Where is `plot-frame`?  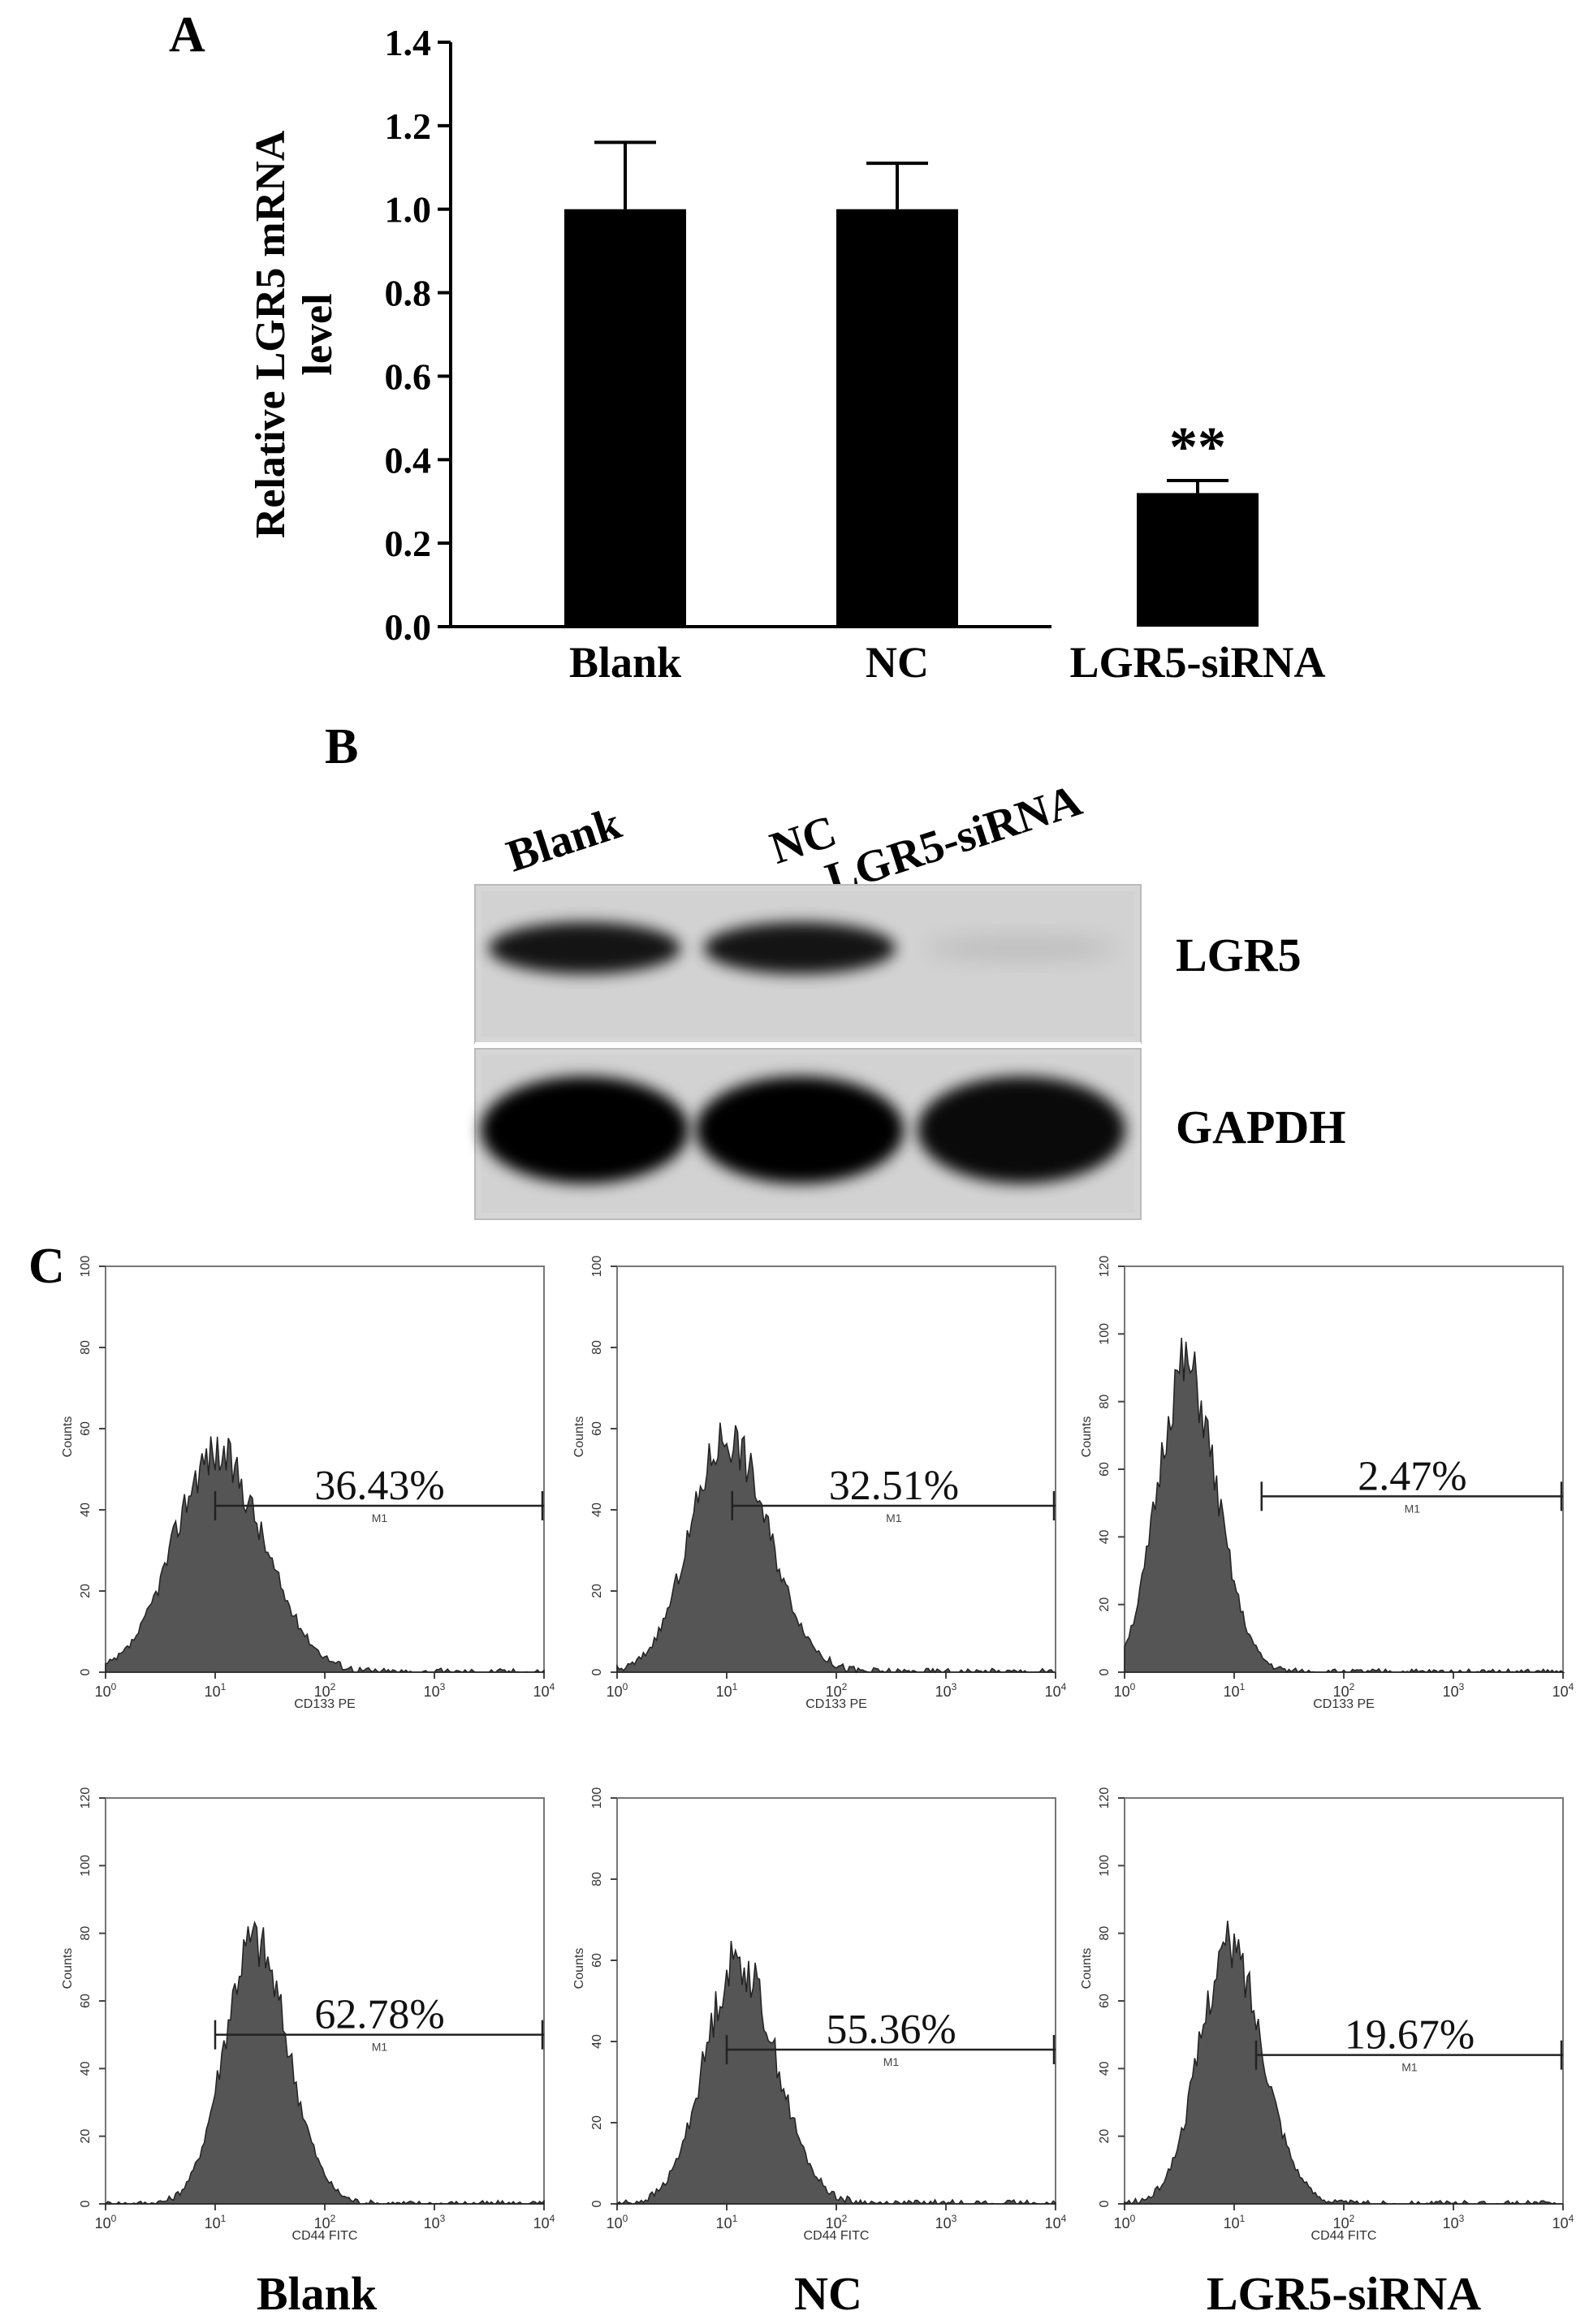
plot-frame is located at coordinates (325, 2001).